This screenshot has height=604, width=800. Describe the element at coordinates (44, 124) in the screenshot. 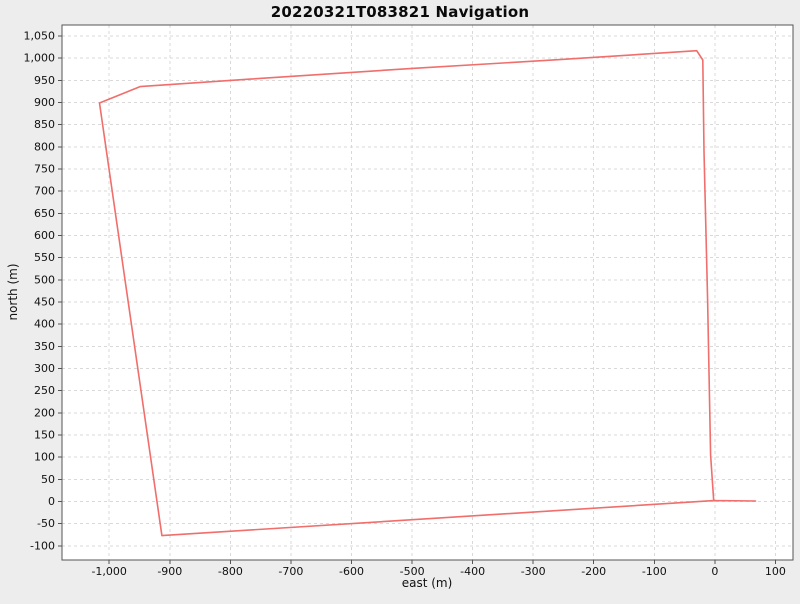

I see `y-tick-label: 850` at that location.